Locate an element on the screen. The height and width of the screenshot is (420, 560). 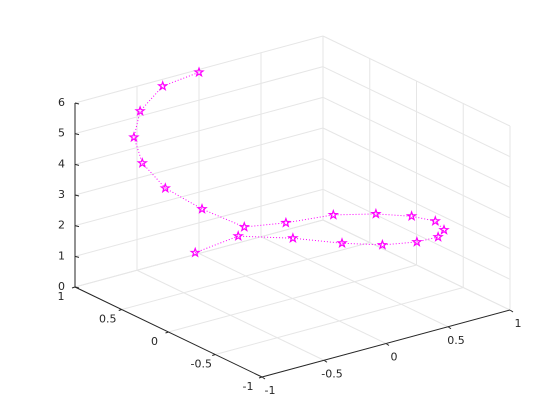
z-tick-label: 5 is located at coordinates (61, 133).